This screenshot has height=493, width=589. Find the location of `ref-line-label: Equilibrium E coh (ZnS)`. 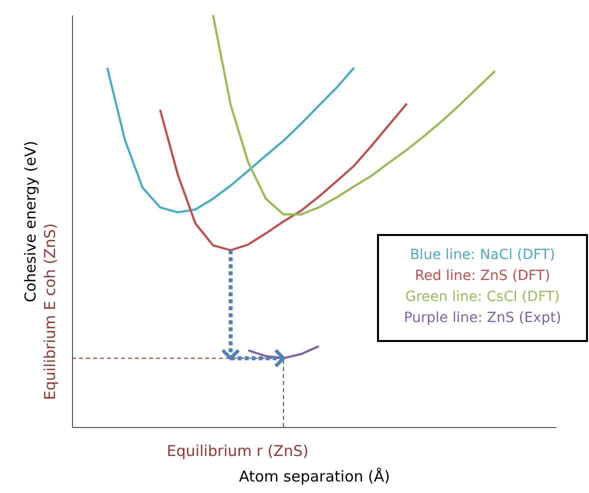

ref-line-label: Equilibrium E coh (ZnS) is located at coordinates (50, 311).